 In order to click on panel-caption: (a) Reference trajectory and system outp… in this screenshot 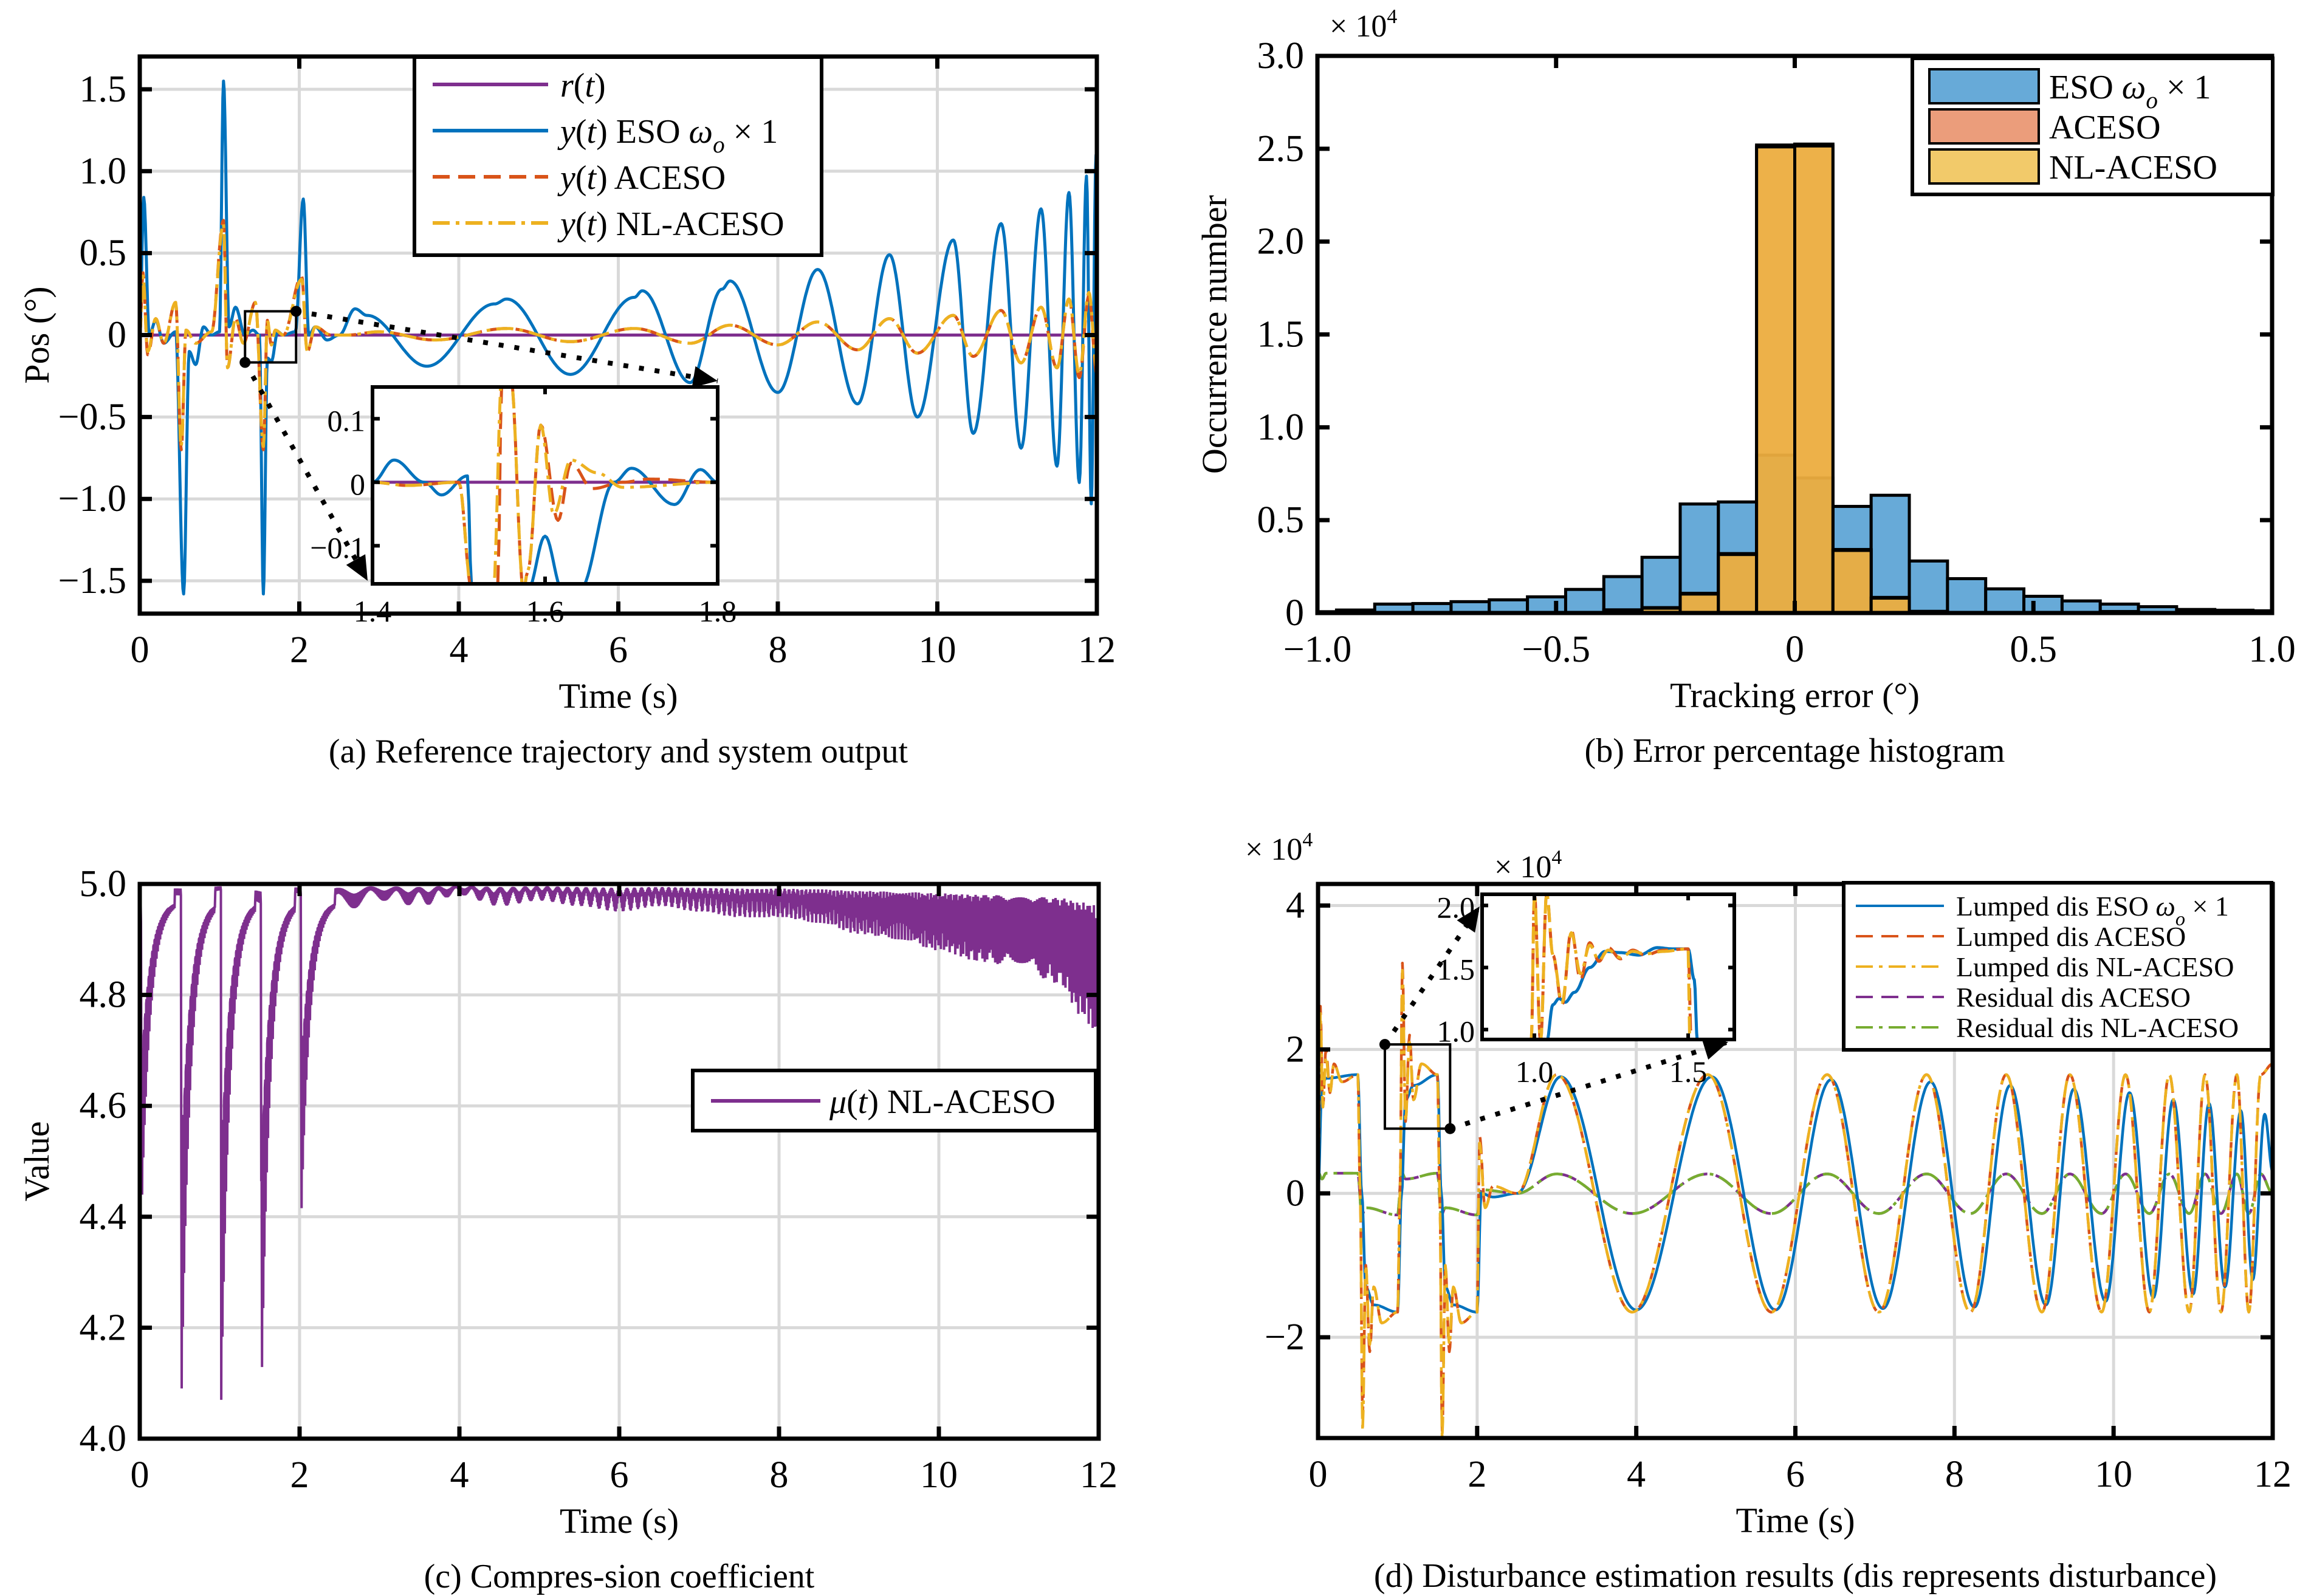, I will do `click(618, 752)`.